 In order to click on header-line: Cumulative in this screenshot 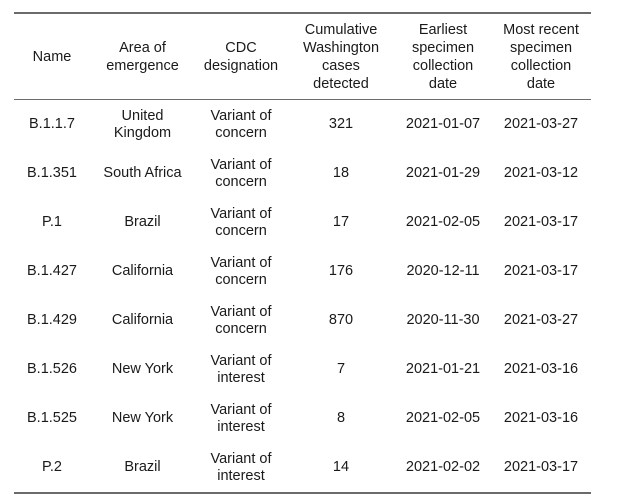, I will do `click(341, 29)`.